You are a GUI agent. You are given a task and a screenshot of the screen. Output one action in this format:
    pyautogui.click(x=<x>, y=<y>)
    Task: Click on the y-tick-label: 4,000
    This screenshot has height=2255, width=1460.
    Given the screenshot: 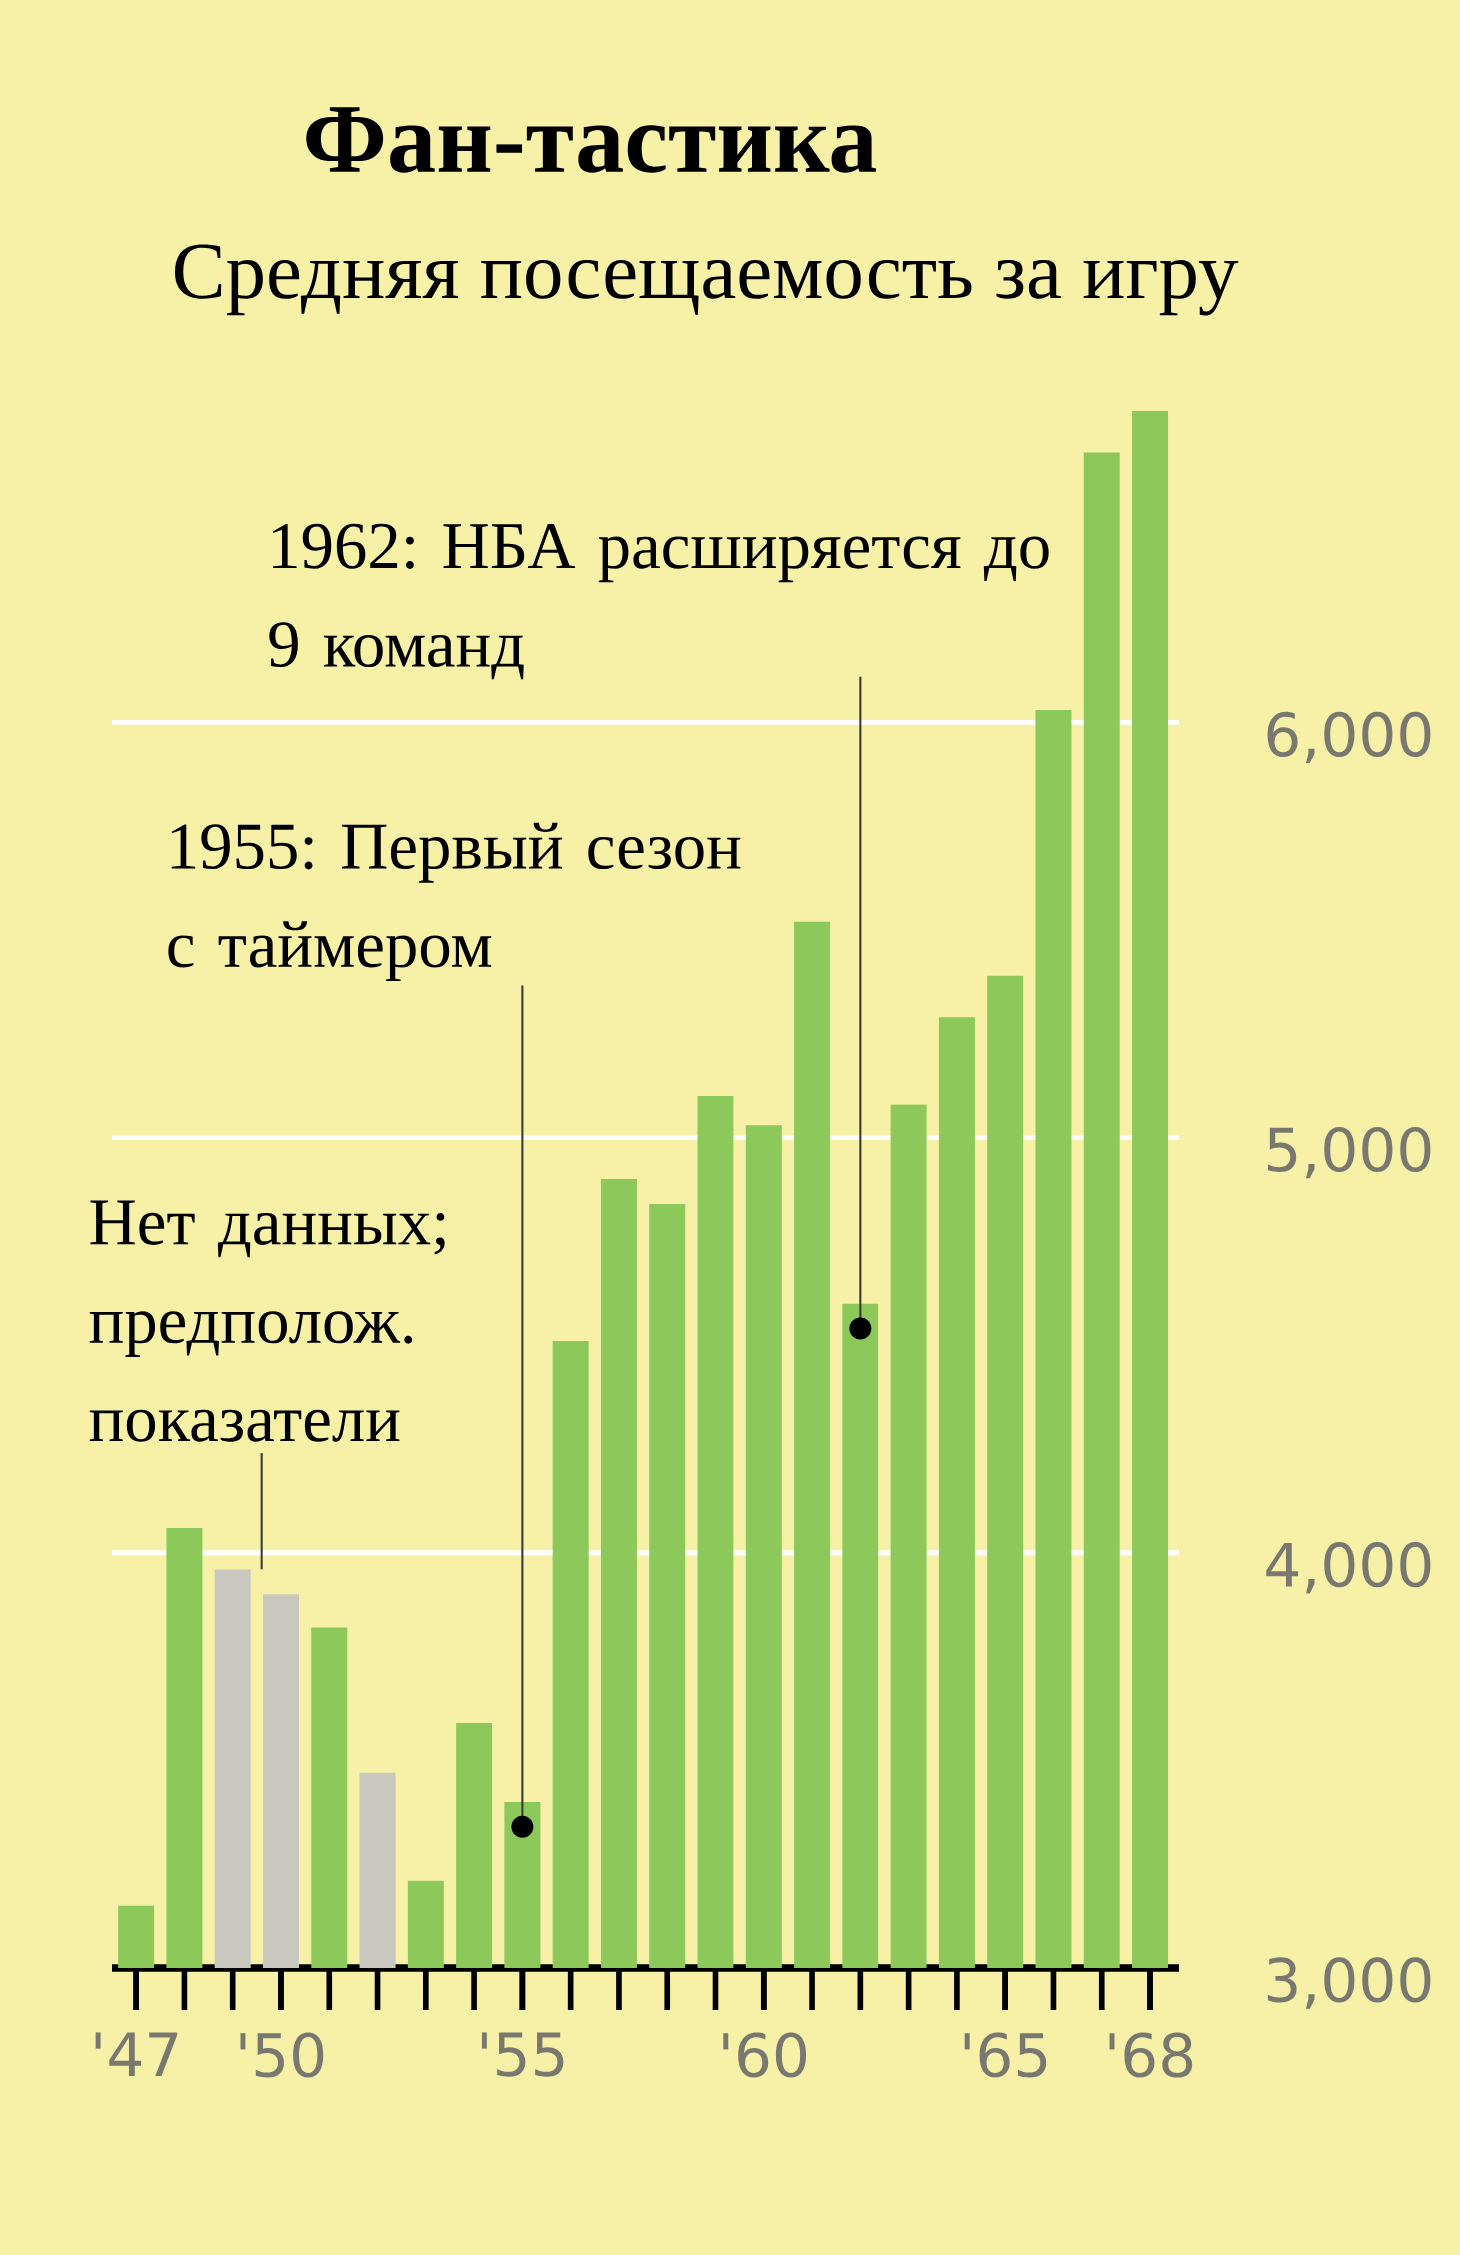 What is the action you would take?
    pyautogui.click(x=1348, y=1568)
    